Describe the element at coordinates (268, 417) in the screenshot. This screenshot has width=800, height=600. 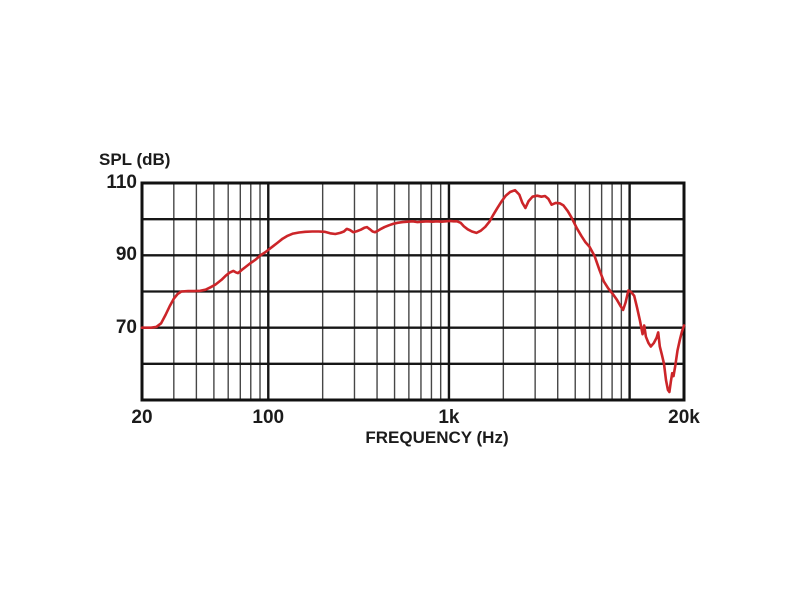
I see `x-tick-label: 100` at that location.